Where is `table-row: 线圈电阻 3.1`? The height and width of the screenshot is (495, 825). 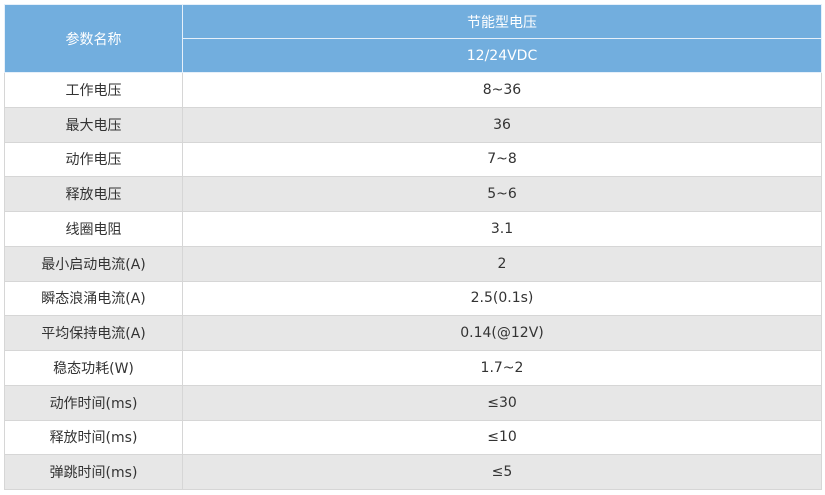 table-row: 线圈电阻 3.1 is located at coordinates (413, 229).